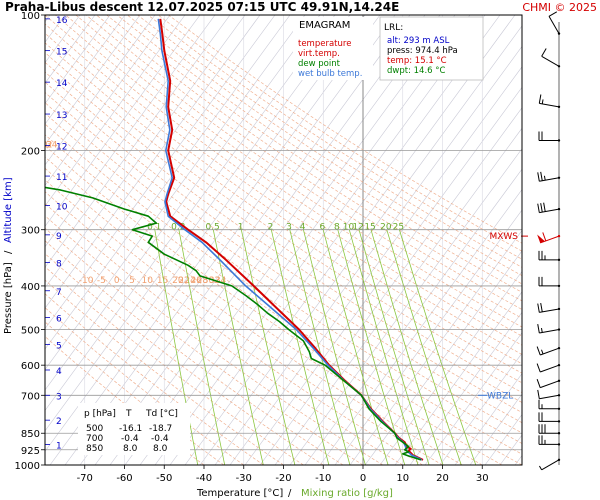 This screenshot has width=600, height=500. Describe the element at coordinates (369, 227) in the screenshot. I see `mixing-ratio-label: 15` at that location.